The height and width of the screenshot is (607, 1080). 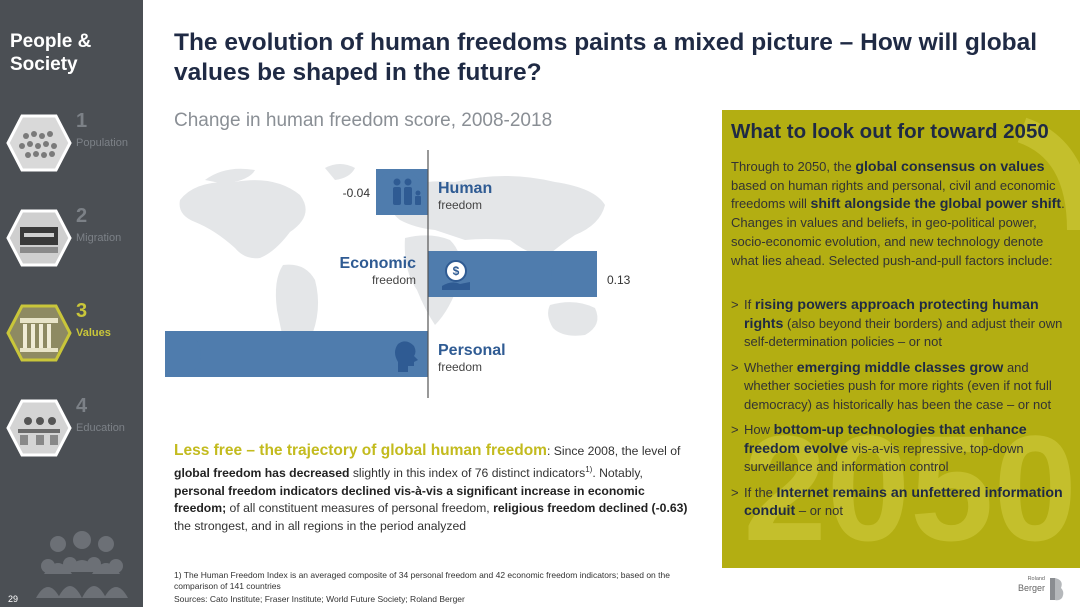 What do you see at coordinates (363, 120) in the screenshot?
I see `chart-subtitle: Change in human freedom score, 2008-2018` at bounding box center [363, 120].